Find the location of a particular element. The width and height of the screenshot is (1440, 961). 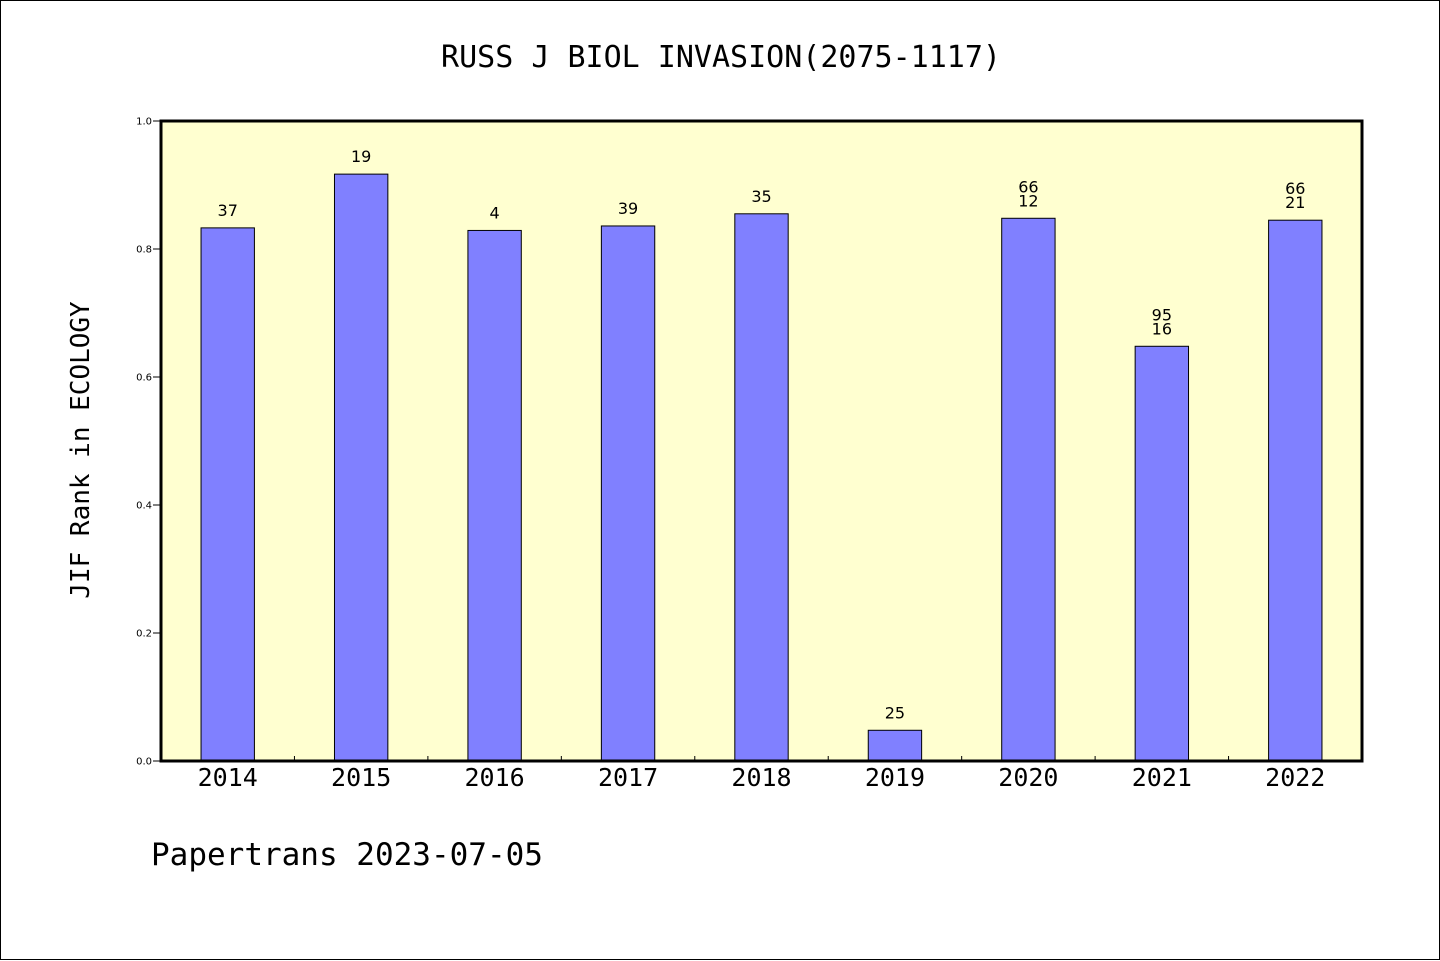

bar-2019 is located at coordinates (895, 745).